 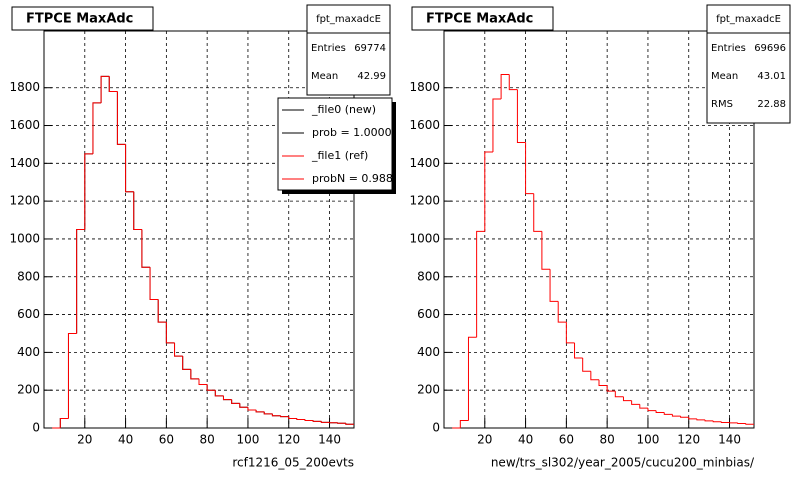 I want to click on x-tick-label: 40, so click(x=125, y=440).